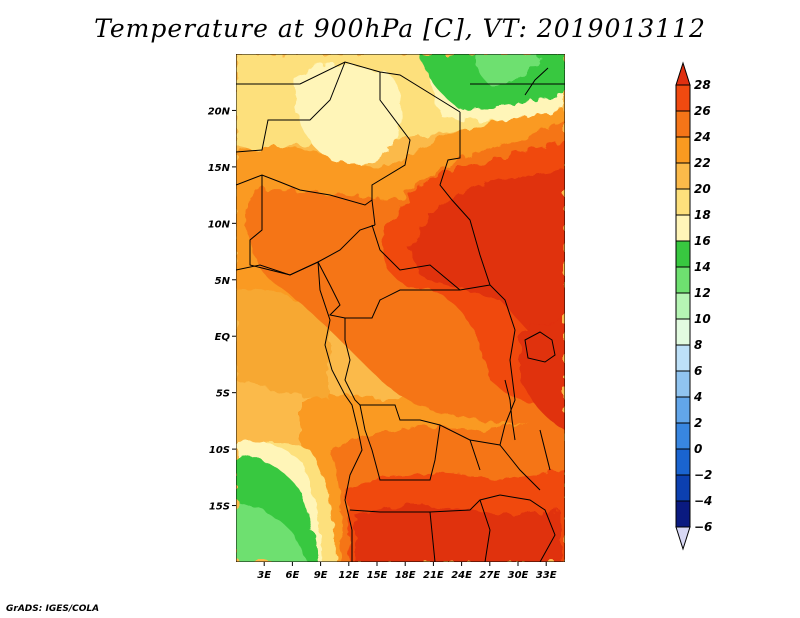 Image resolution: width=800 pixels, height=618 pixels. What do you see at coordinates (416, 257) in the screenshot?
I see `border-car` at bounding box center [416, 257].